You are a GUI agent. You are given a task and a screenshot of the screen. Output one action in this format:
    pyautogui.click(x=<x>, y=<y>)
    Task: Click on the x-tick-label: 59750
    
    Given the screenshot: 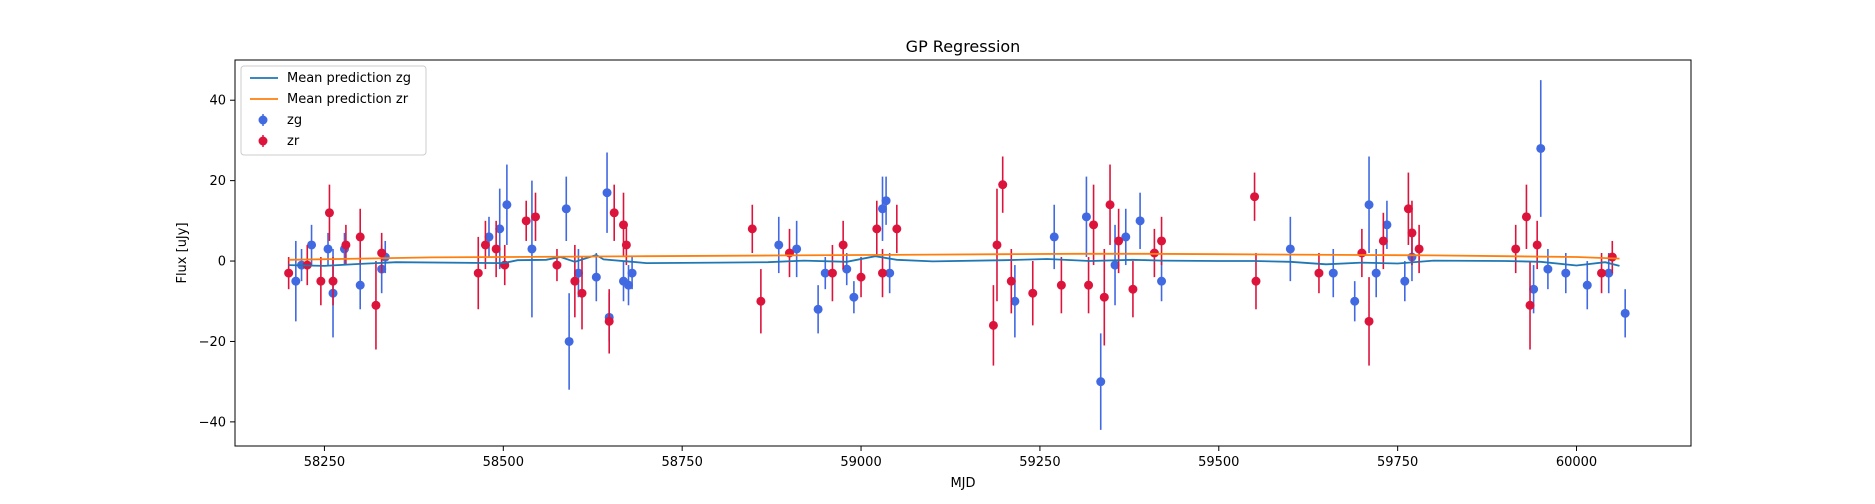 What is the action you would take?
    pyautogui.click(x=1397, y=462)
    